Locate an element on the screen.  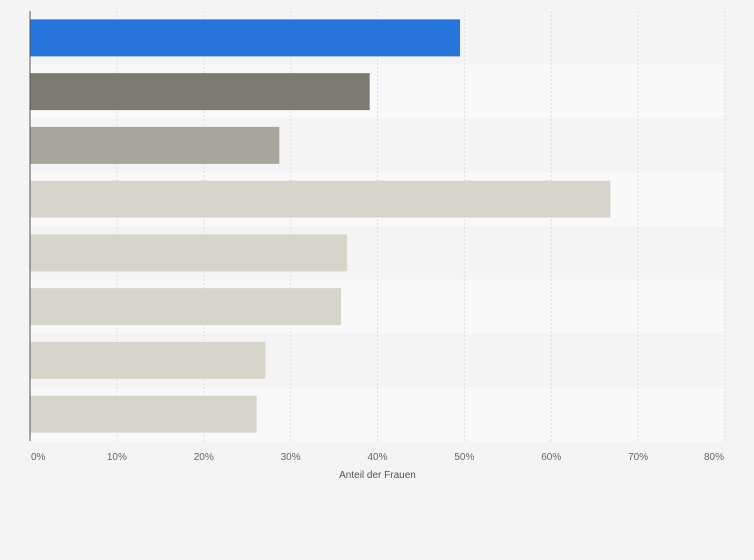
x-tick-label: 60% is located at coordinates (551, 457).